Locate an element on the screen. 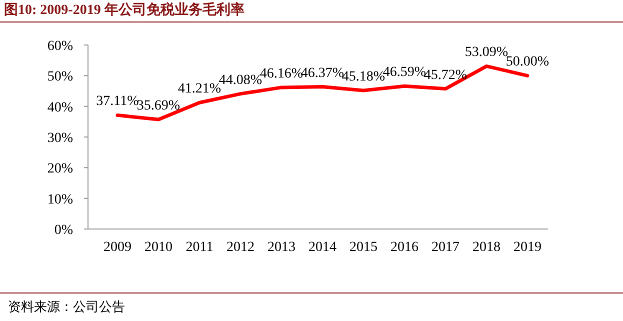 Image resolution: width=623 pixels, height=321 pixels. y-tick-label: 0% is located at coordinates (64, 230).